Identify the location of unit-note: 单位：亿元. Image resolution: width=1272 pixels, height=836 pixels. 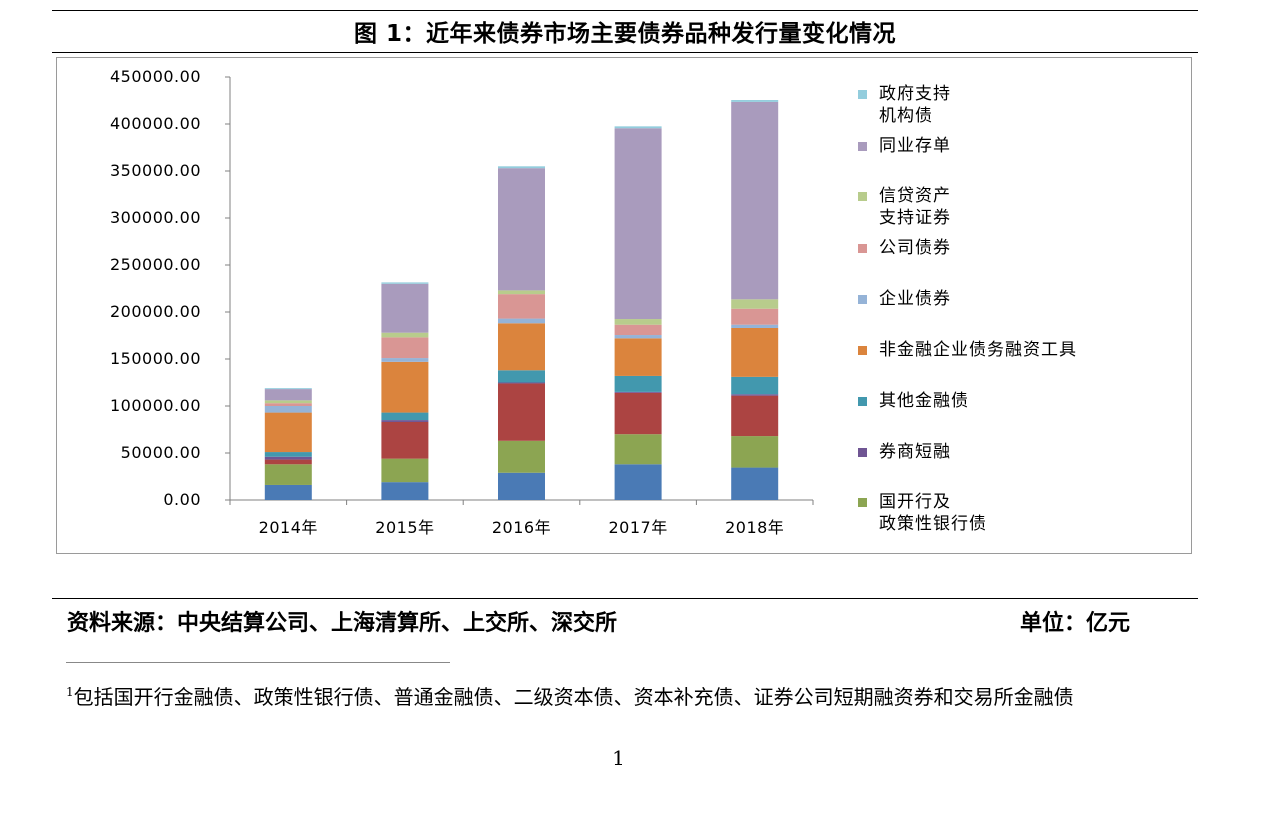
(1075, 623).